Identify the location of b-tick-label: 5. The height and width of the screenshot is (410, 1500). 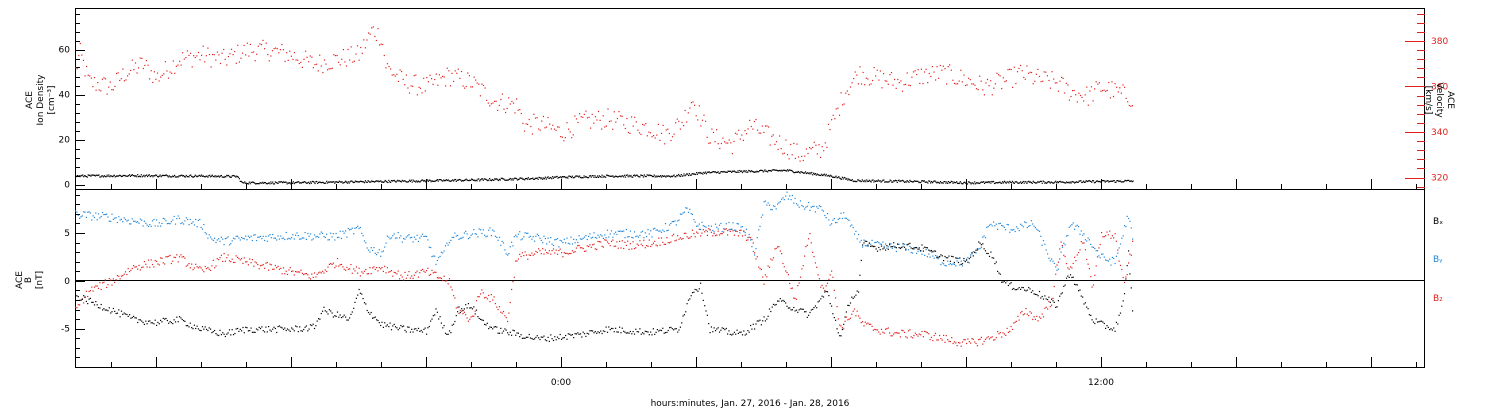
(67, 234).